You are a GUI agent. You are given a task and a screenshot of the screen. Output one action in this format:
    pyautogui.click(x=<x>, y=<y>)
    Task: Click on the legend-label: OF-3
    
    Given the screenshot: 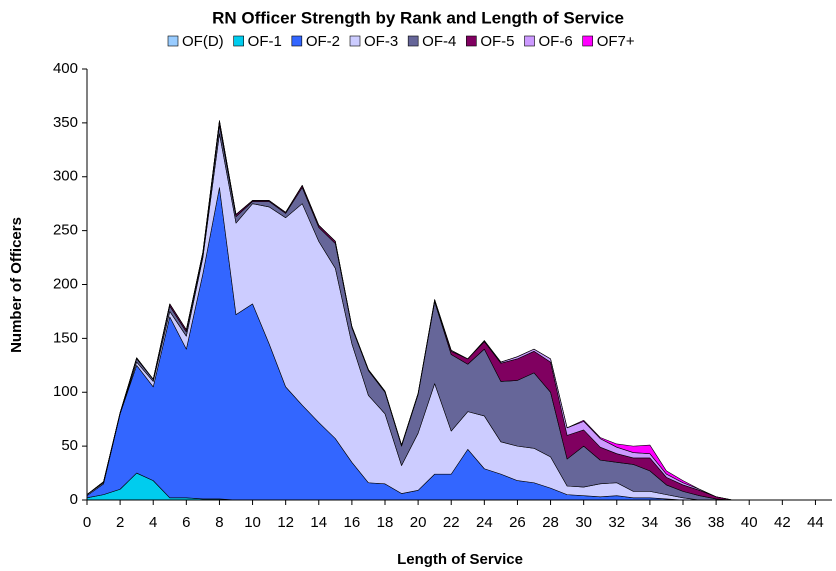 What is the action you would take?
    pyautogui.click(x=381, y=41)
    